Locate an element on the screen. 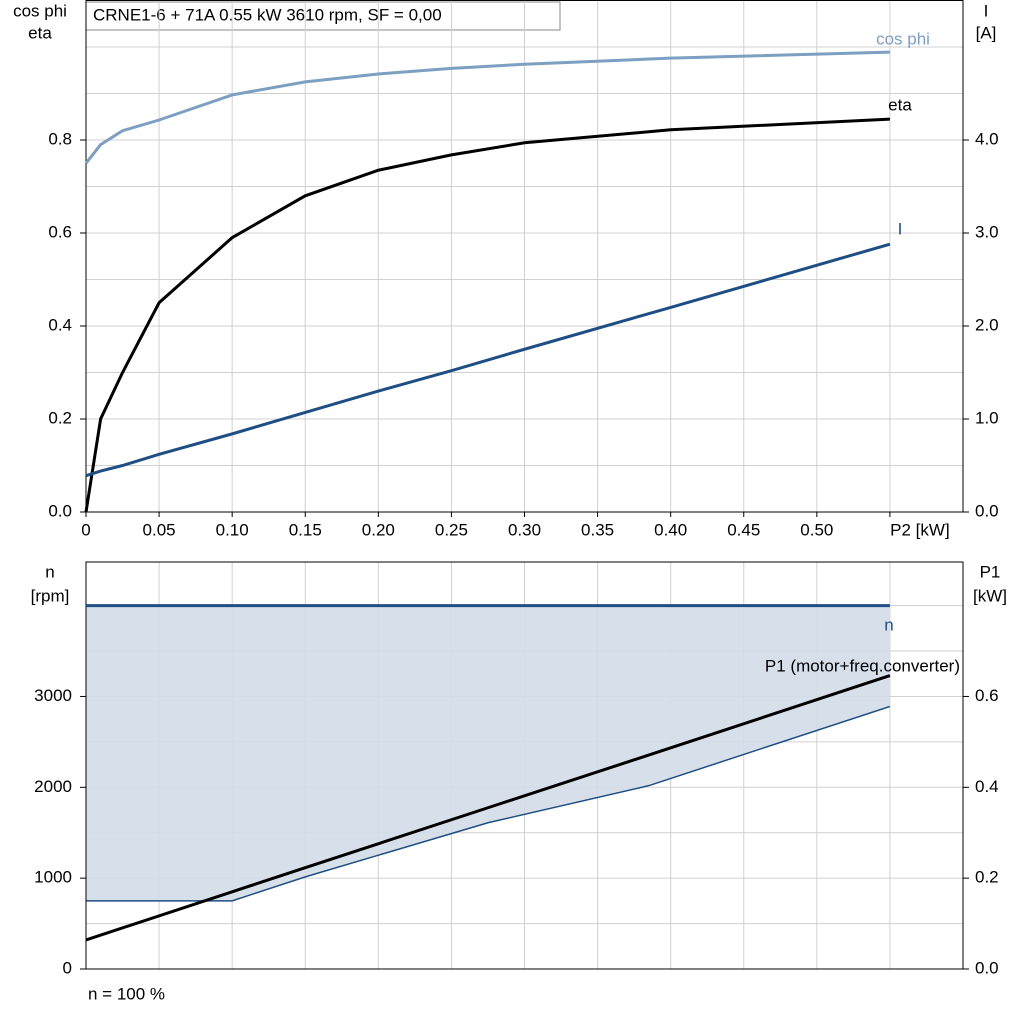 This screenshot has height=1024, width=1024. x-tick-label: 0.45 is located at coordinates (743, 529).